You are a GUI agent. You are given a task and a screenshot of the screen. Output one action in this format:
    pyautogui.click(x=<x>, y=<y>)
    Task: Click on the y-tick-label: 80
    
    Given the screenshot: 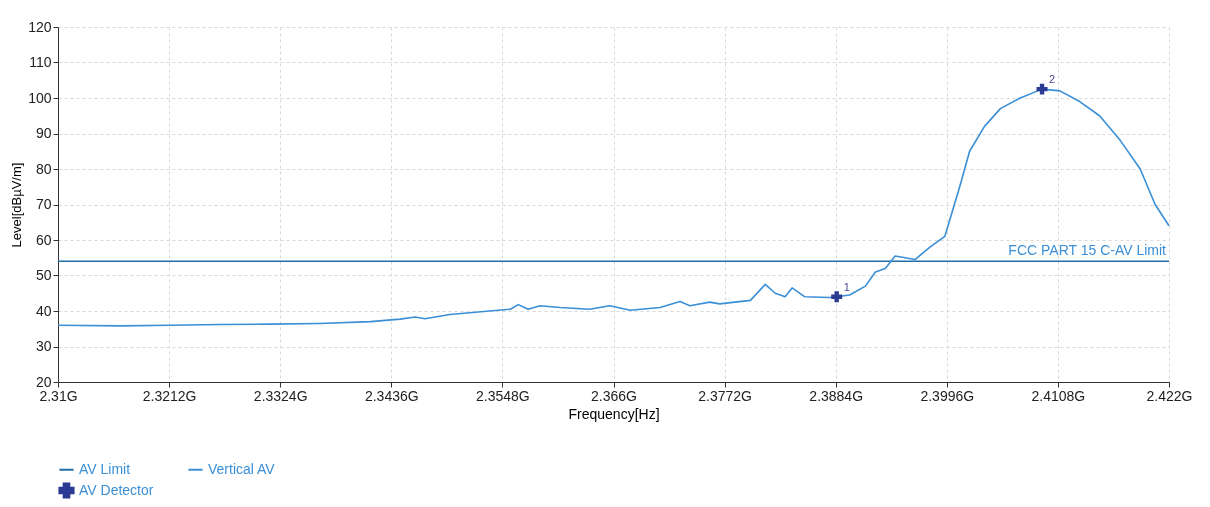 What is the action you would take?
    pyautogui.click(x=43, y=168)
    